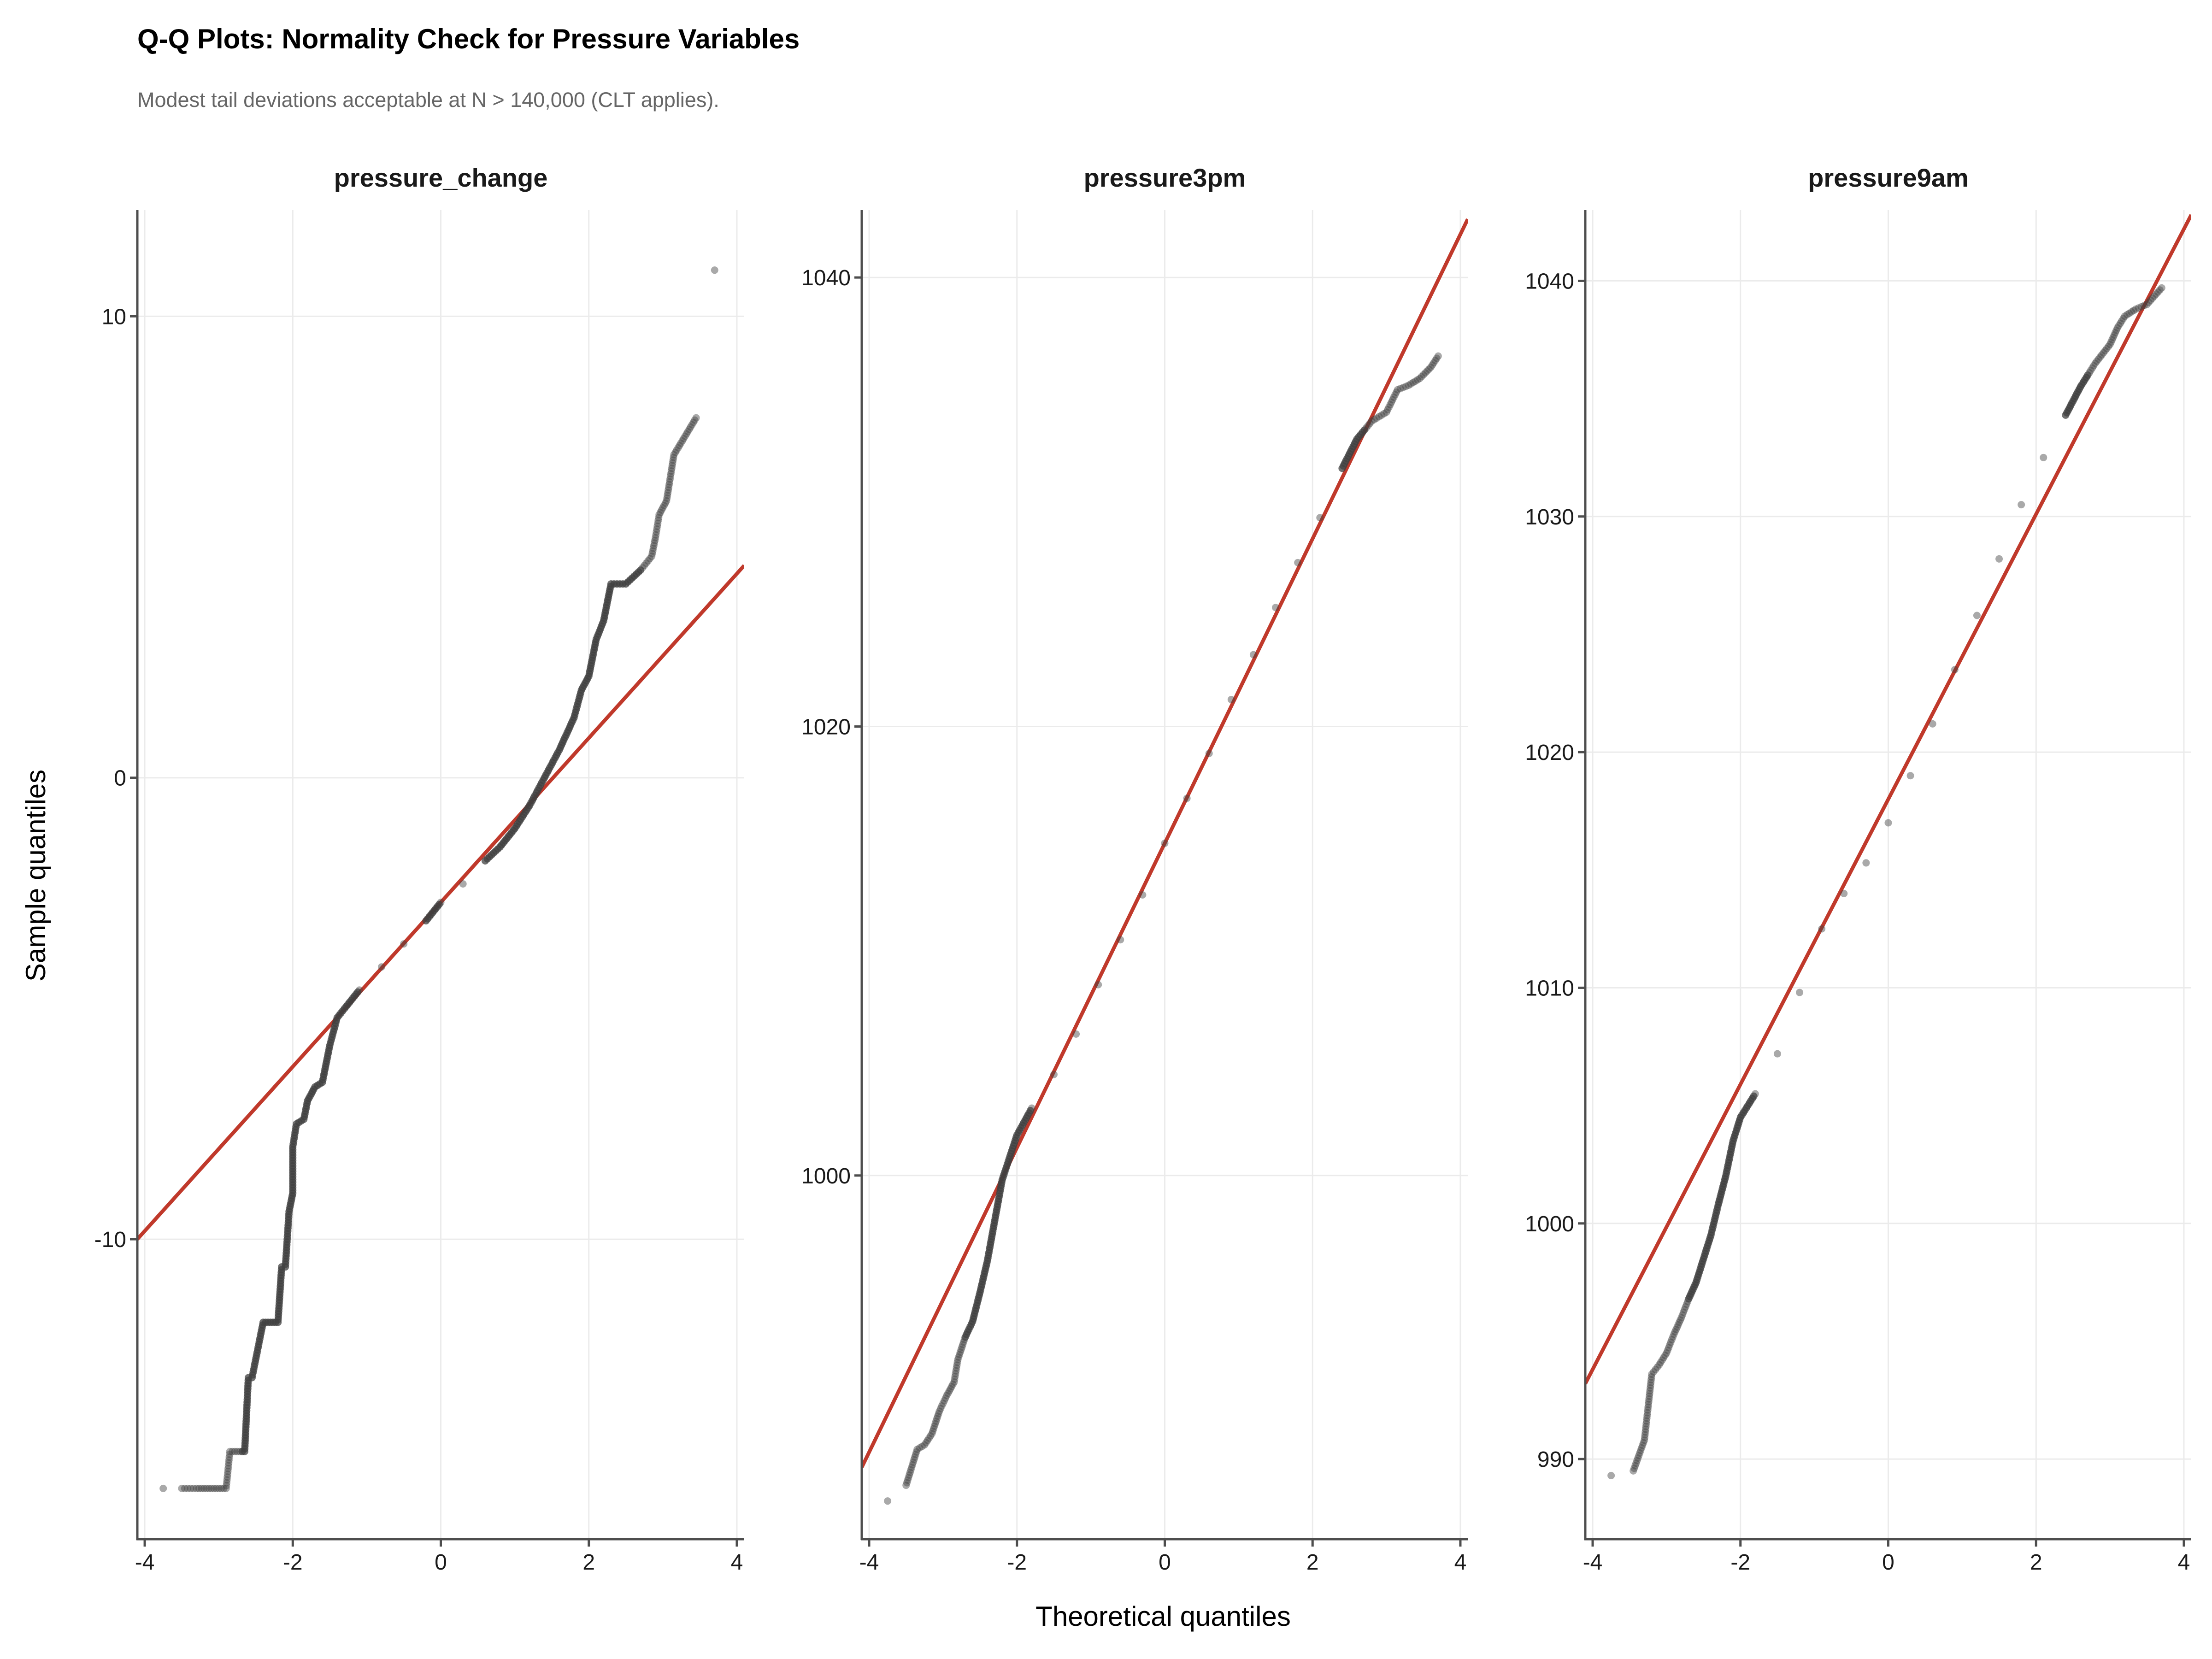  What do you see at coordinates (1549, 988) in the screenshot?
I see `y-tick-label: 1010` at bounding box center [1549, 988].